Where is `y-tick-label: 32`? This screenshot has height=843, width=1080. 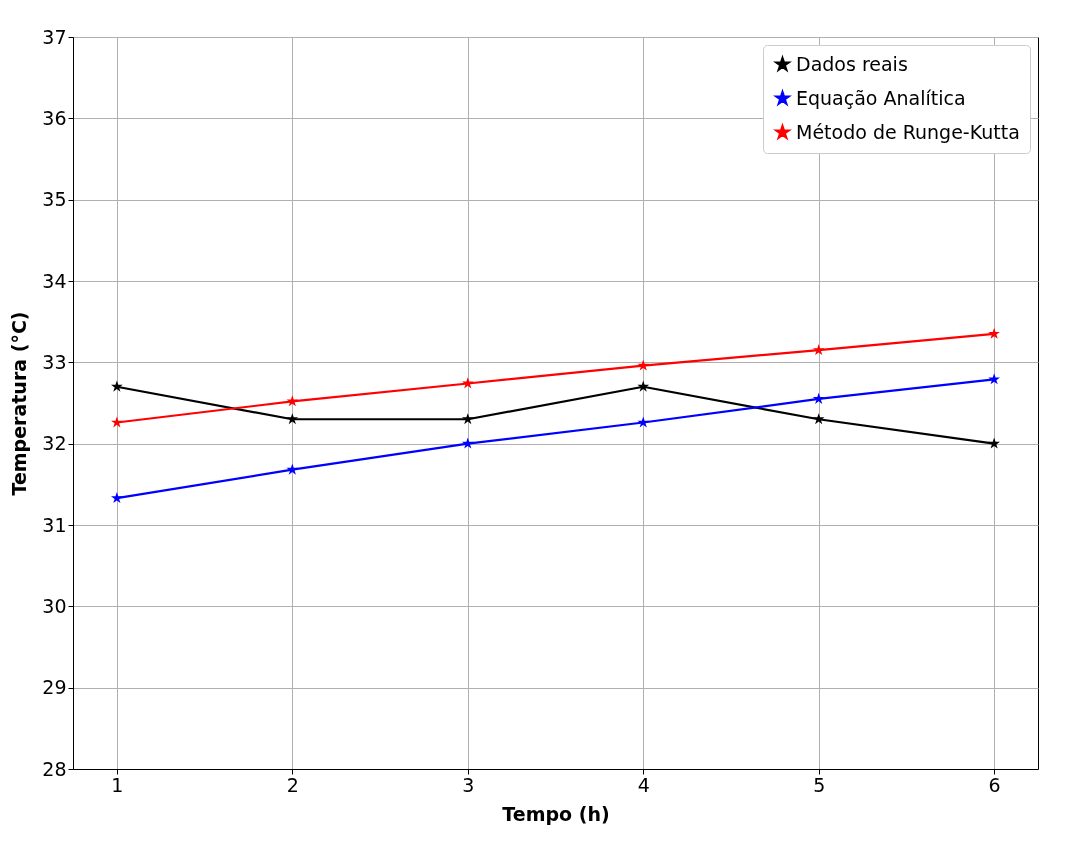 y-tick-label: 32 is located at coordinates (54, 443).